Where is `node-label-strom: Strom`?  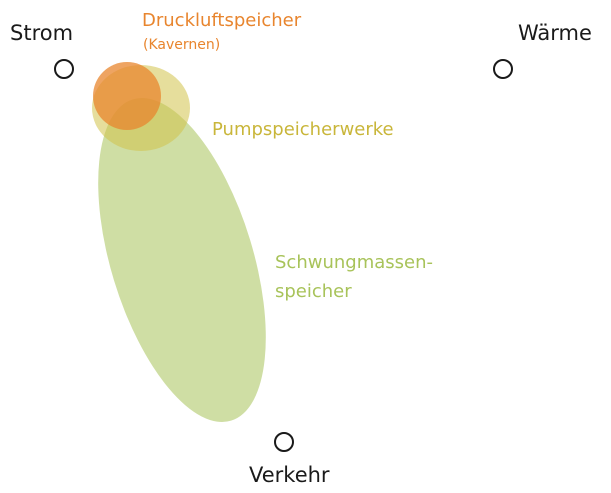 node-label-strom: Strom is located at coordinates (41, 33).